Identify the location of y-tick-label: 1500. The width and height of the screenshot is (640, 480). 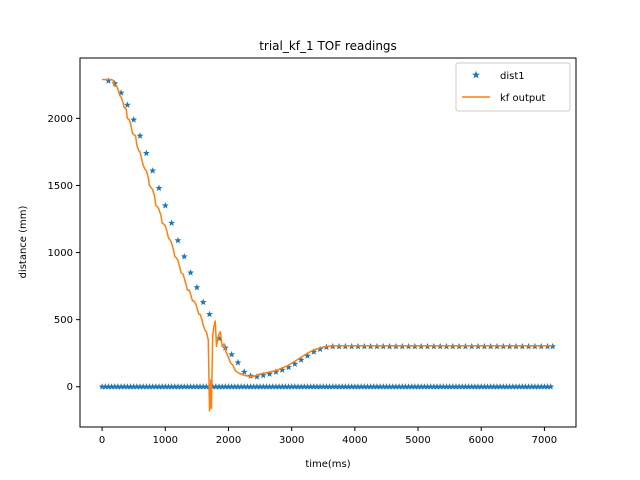
(60, 186).